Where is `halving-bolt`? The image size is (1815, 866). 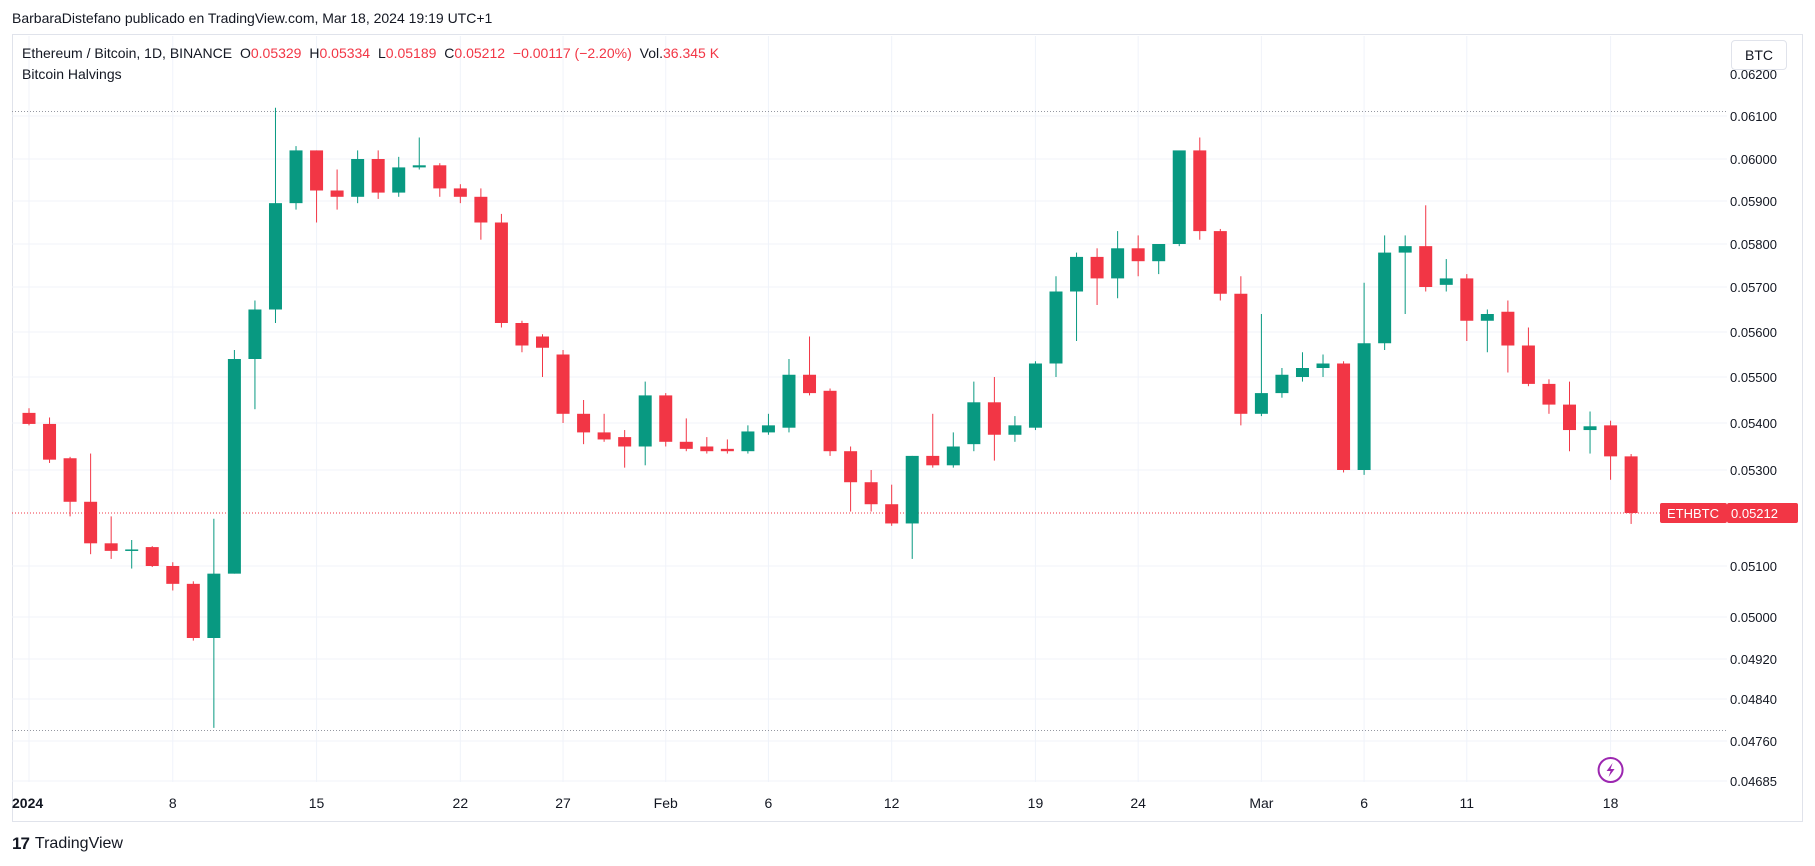
halving-bolt is located at coordinates (1610, 770).